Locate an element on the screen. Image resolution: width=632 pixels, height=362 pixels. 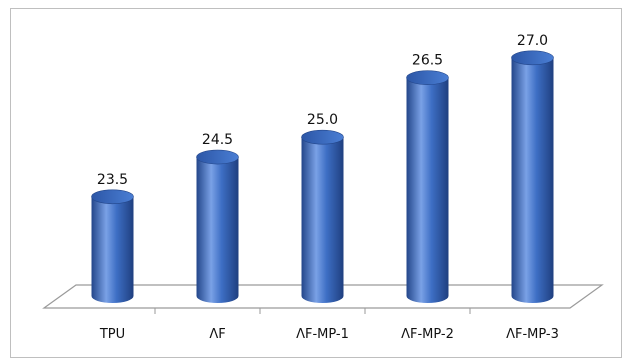
data-label: 23.5 is located at coordinates (112, 180).